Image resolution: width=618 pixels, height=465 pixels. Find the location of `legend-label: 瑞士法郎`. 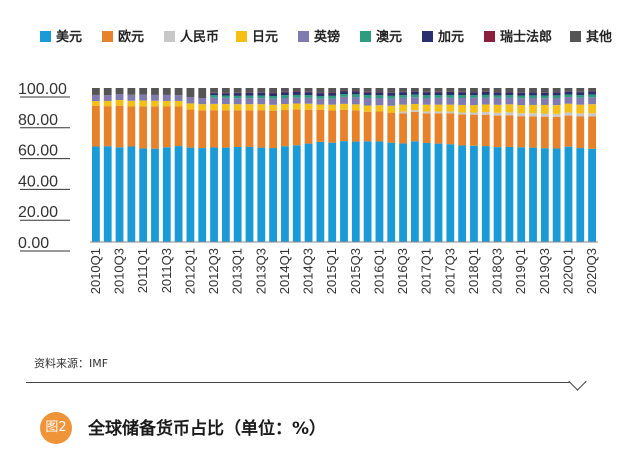

legend-label: 瑞士法郎 is located at coordinates (526, 37).